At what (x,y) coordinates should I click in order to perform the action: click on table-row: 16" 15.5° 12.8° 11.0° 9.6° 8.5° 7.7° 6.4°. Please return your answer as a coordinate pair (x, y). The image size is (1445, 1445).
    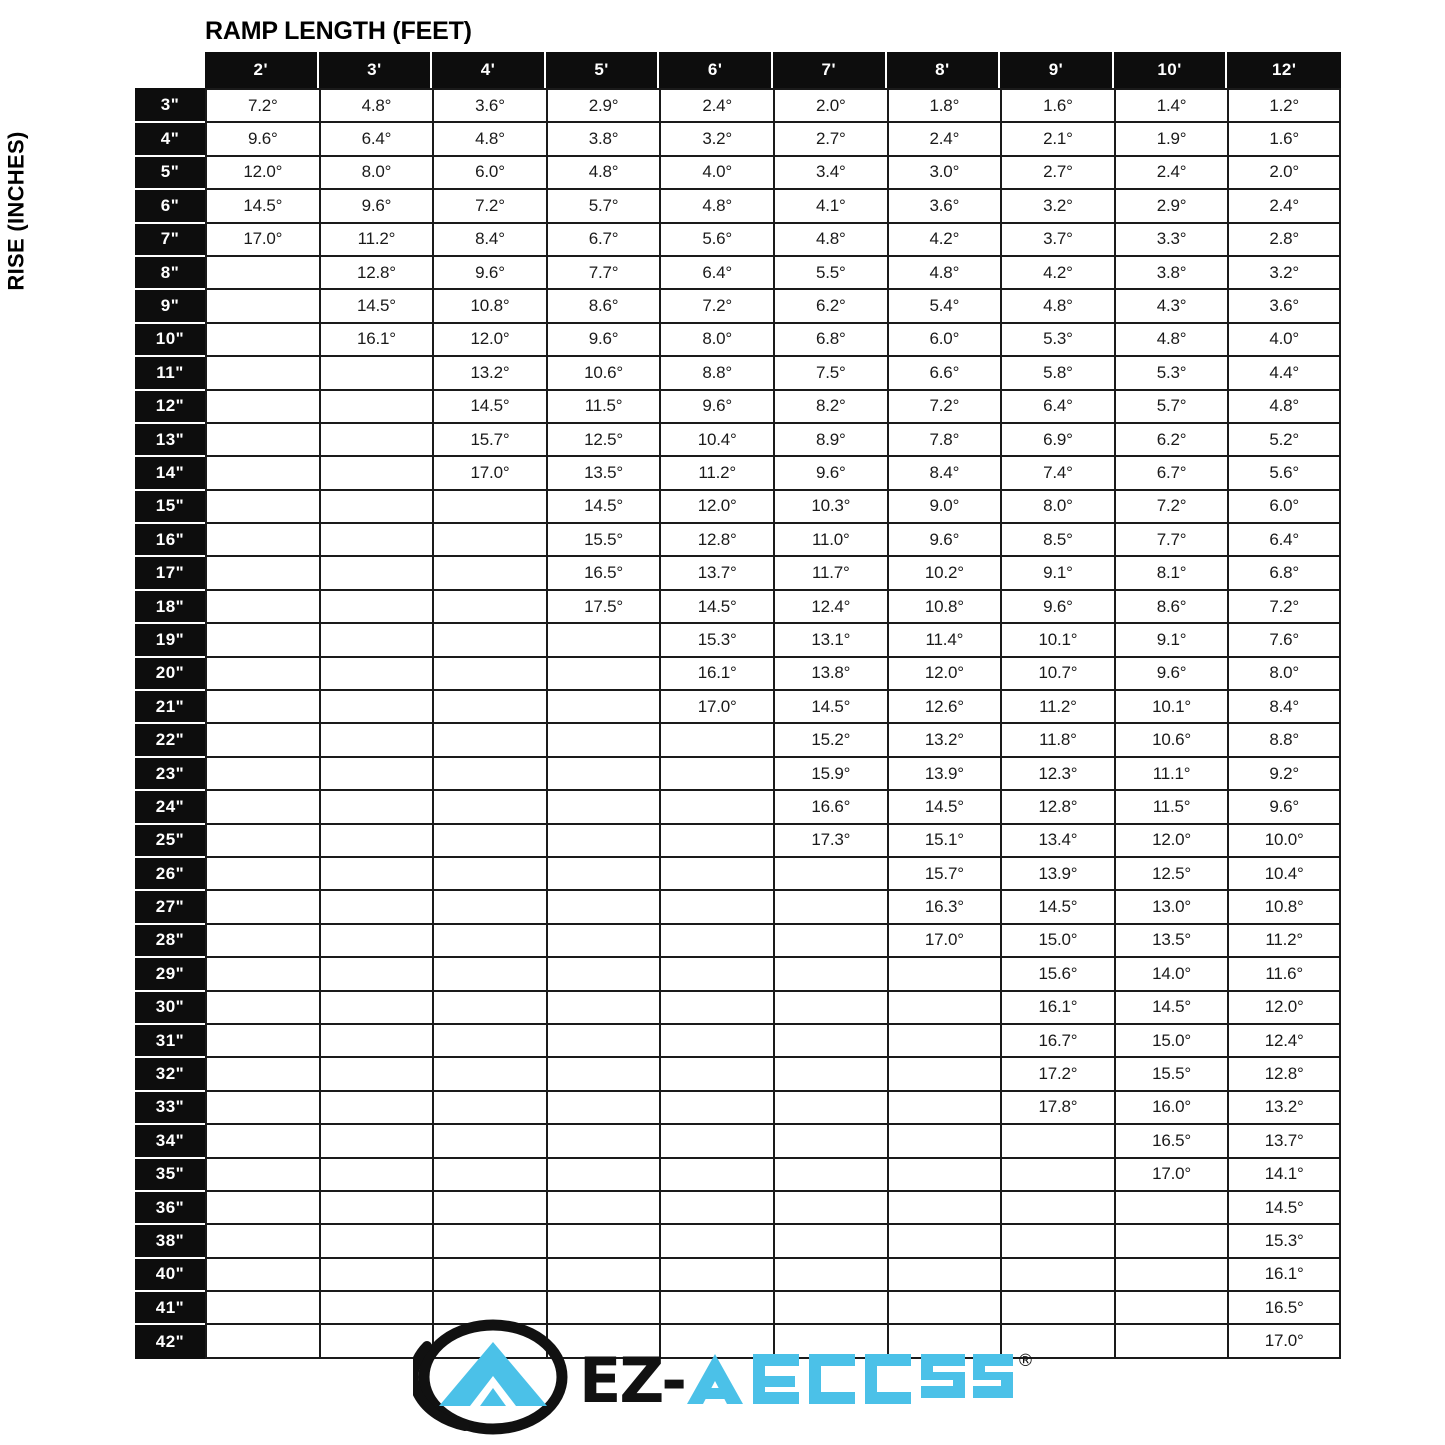
    Looking at the image, I should click on (738, 539).